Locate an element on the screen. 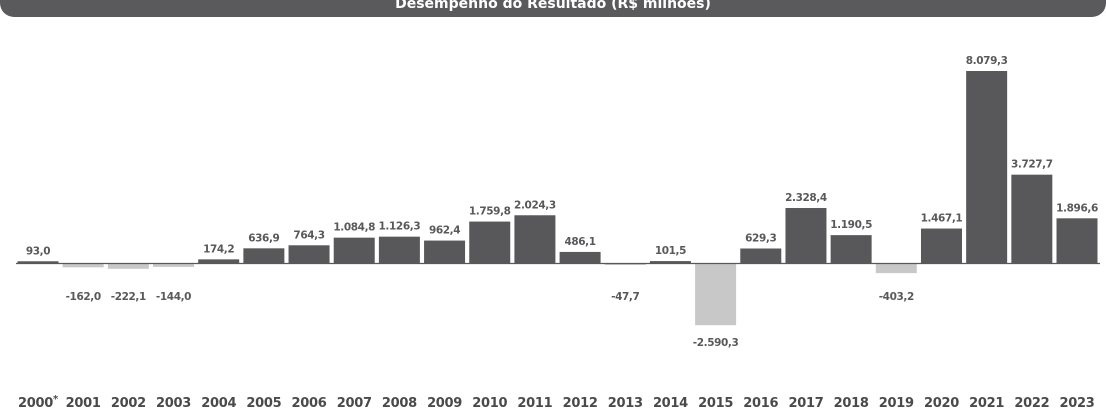 This screenshot has width=1106, height=411. bar-2004 is located at coordinates (219, 261).